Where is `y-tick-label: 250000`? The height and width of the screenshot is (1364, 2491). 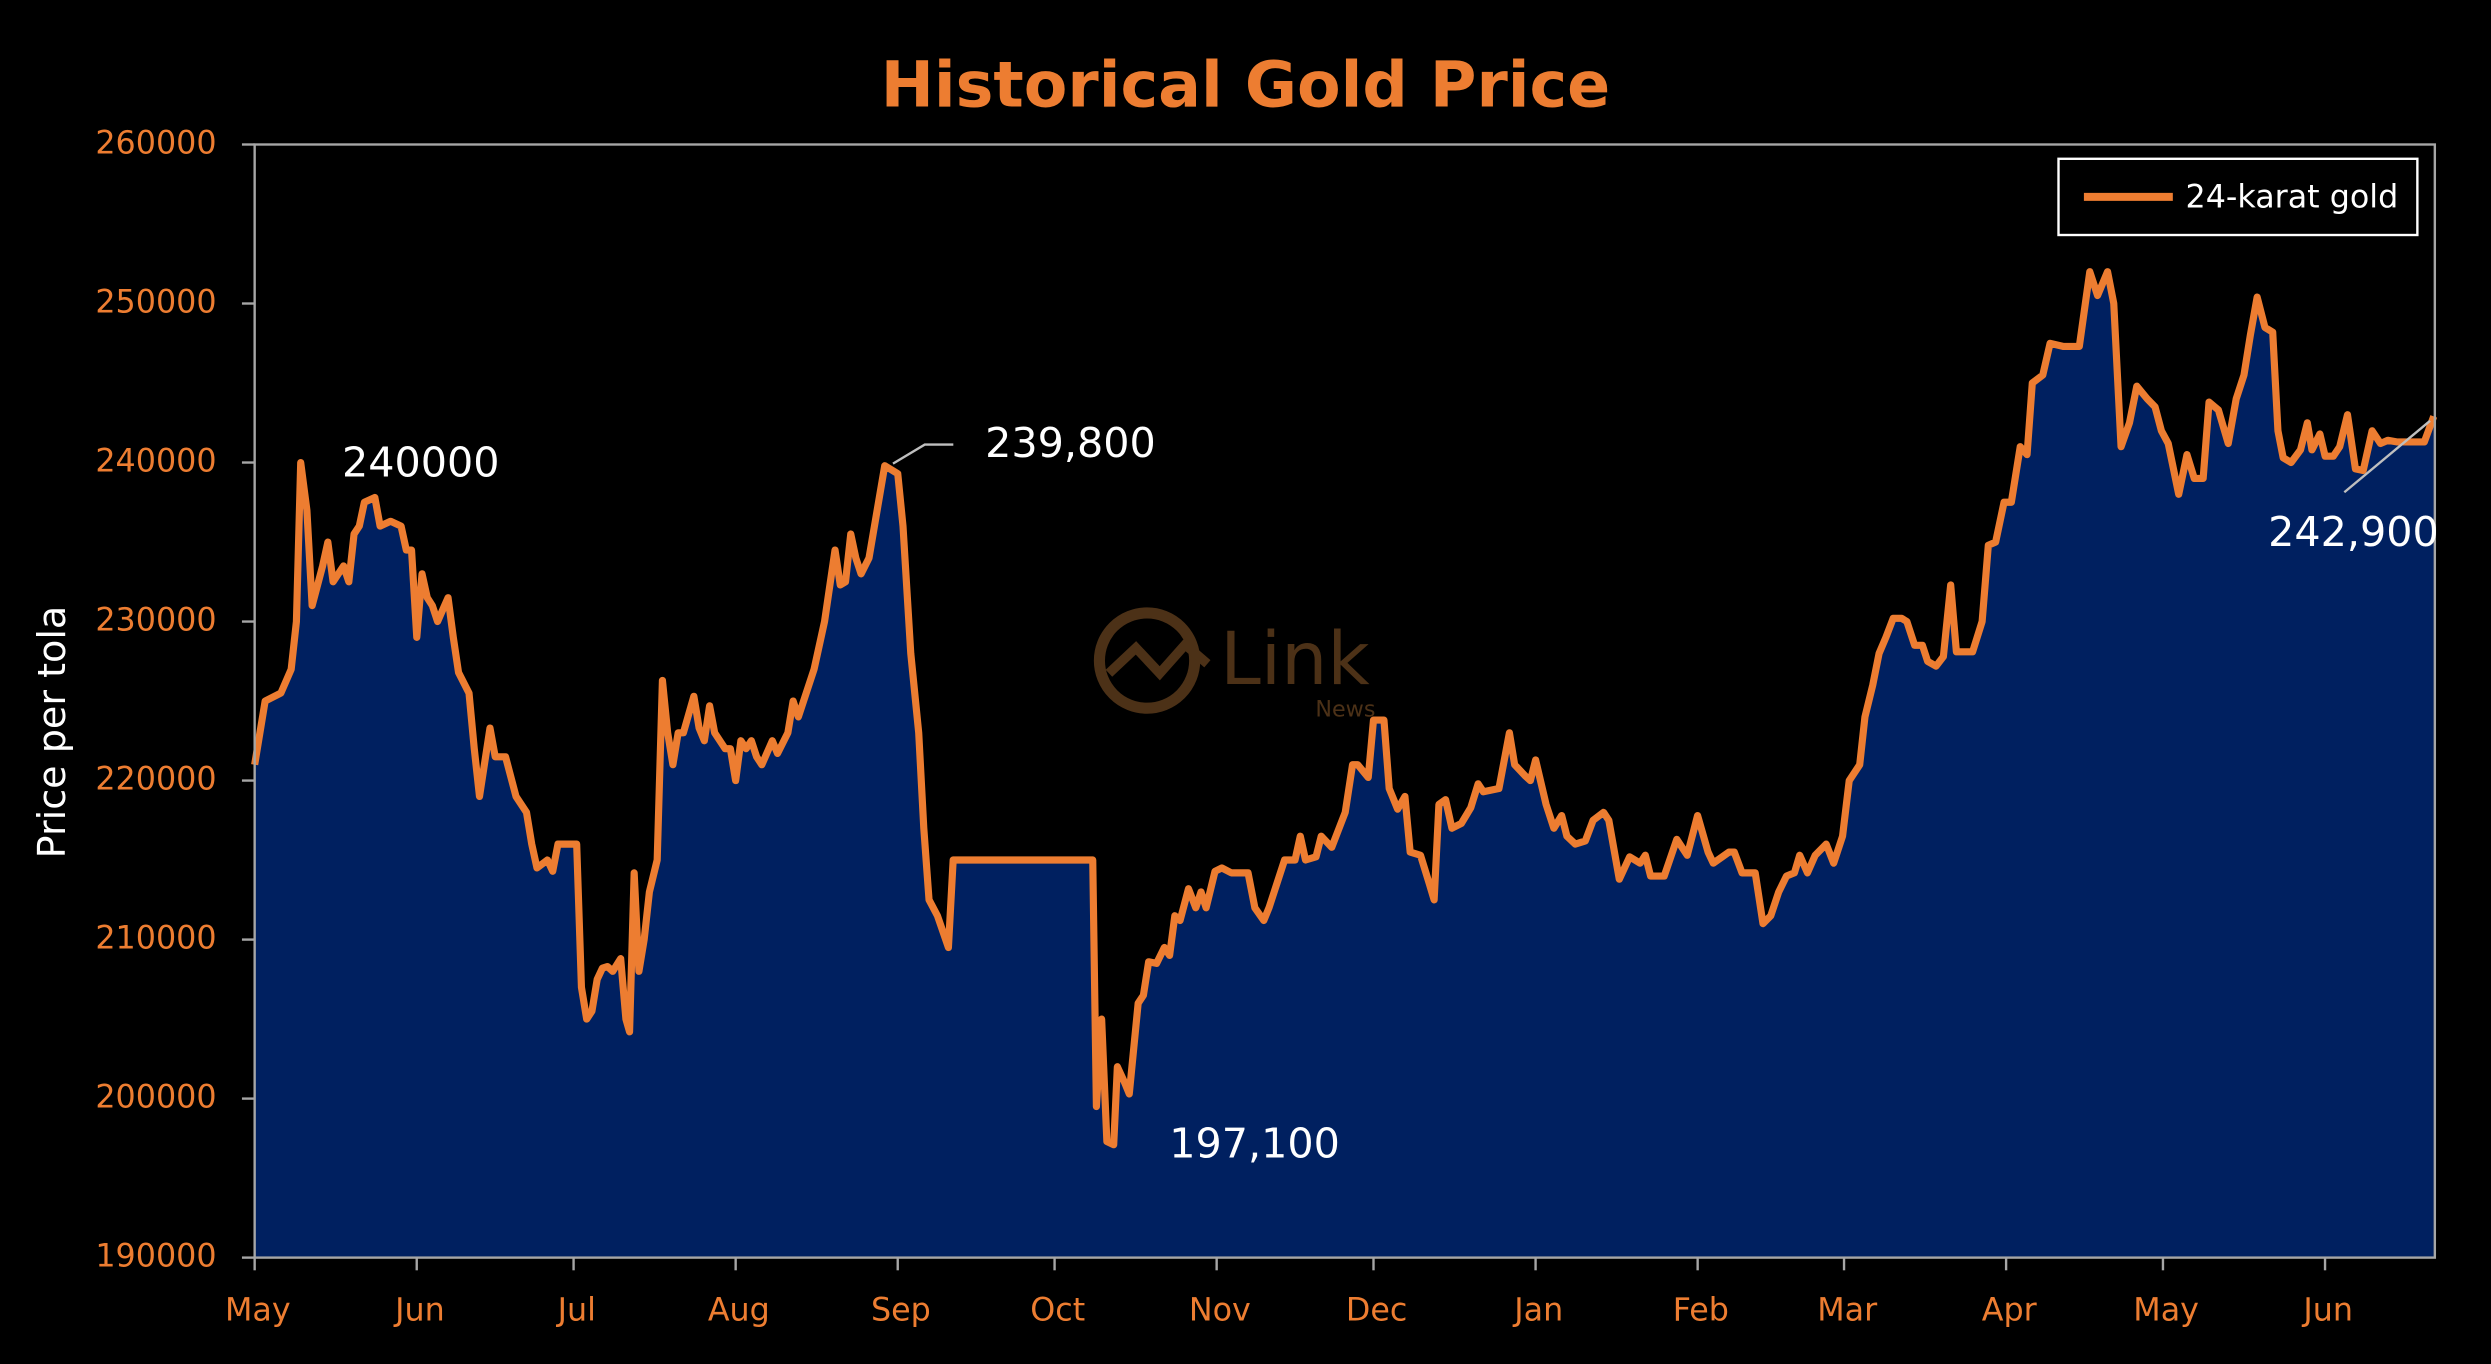
y-tick-label: 250000 is located at coordinates (155, 303).